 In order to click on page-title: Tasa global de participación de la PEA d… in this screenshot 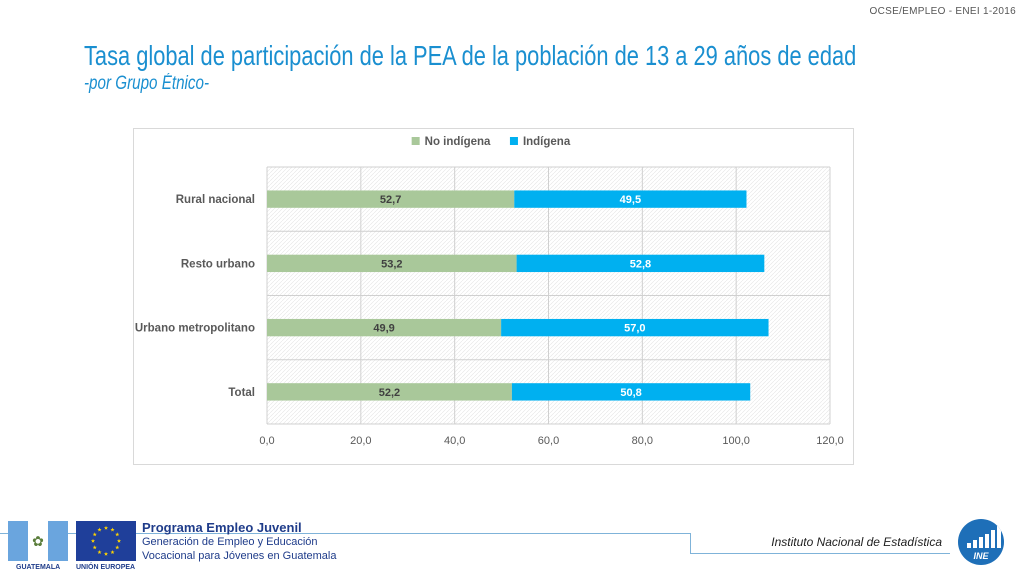, I will do `click(470, 55)`.